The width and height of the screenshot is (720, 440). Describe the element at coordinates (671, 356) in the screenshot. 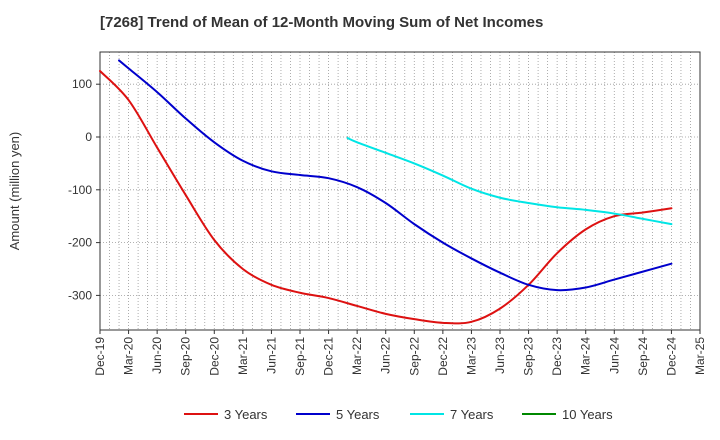

I see `x-tick-label: Dec-24` at that location.